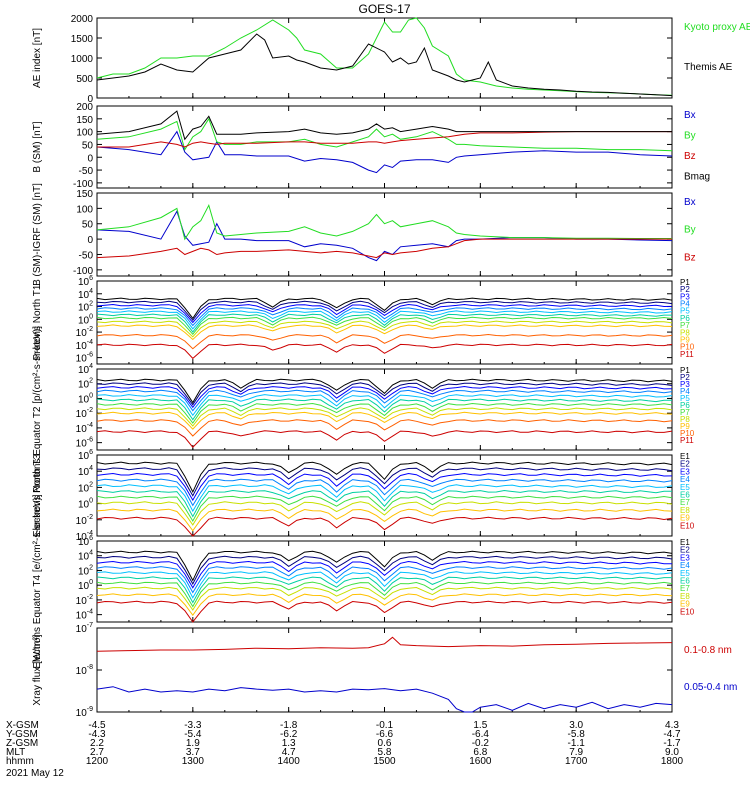 Image resolution: width=750 pixels, height=805 pixels. I want to click on ephemeris-value: -4.3, so click(97, 734).